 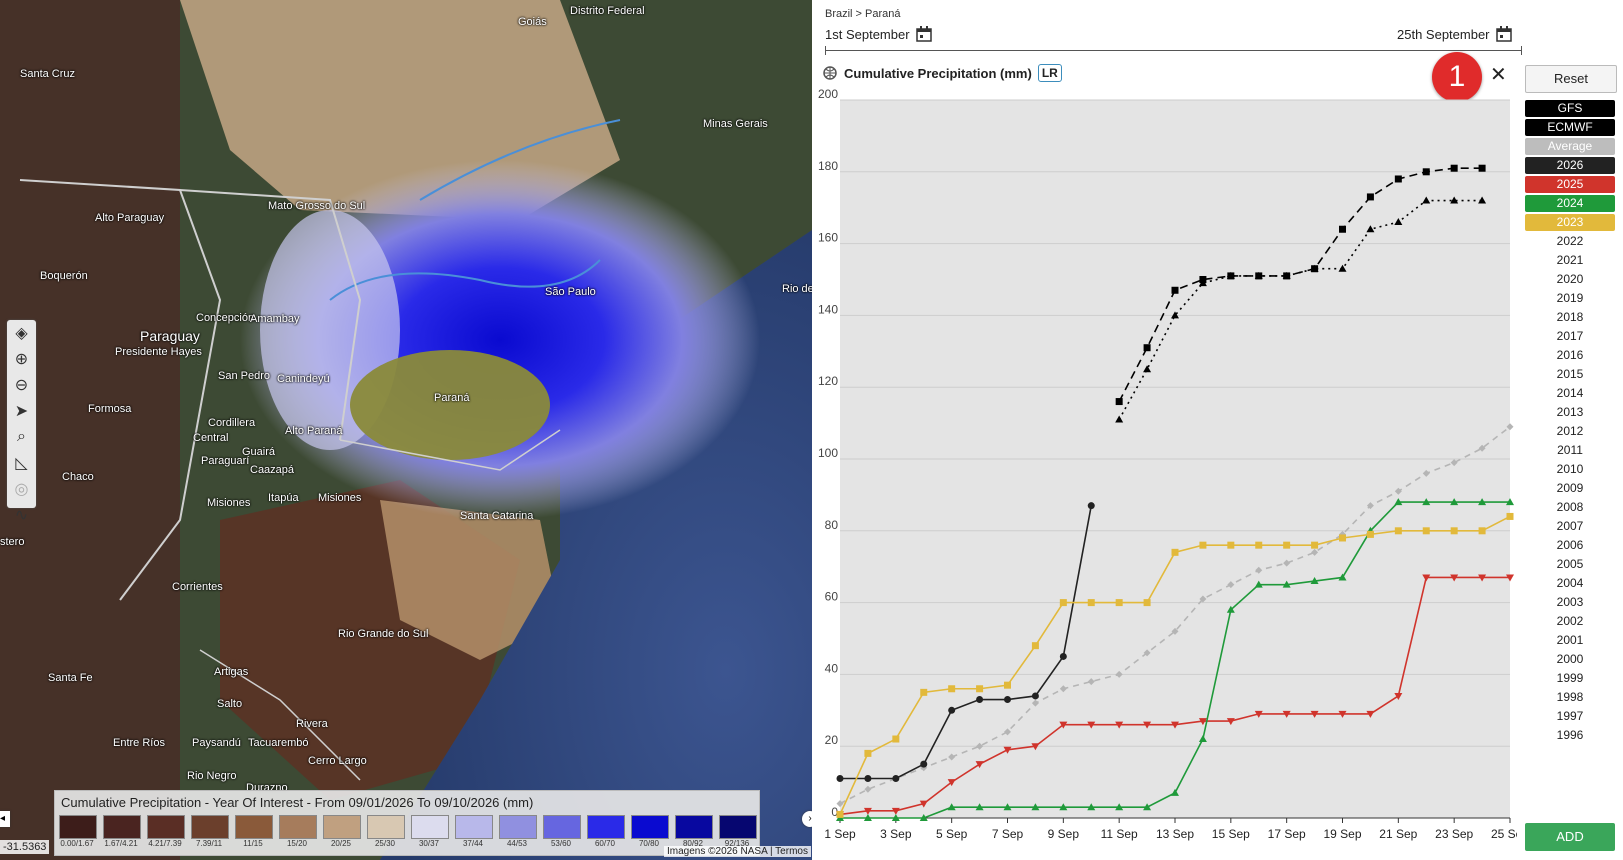 What do you see at coordinates (1570, 431) in the screenshot?
I see `year-option: 2012` at bounding box center [1570, 431].